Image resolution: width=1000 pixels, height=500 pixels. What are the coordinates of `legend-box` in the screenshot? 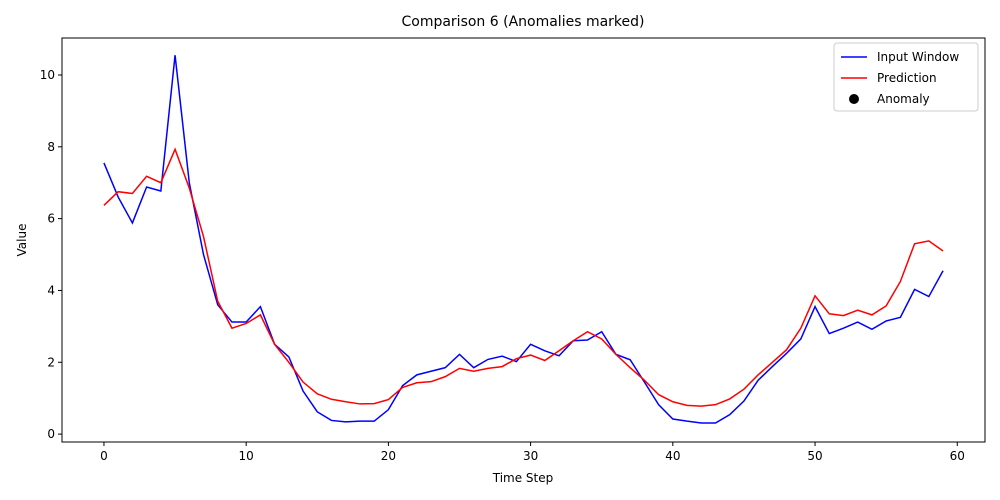 It's located at (906, 77).